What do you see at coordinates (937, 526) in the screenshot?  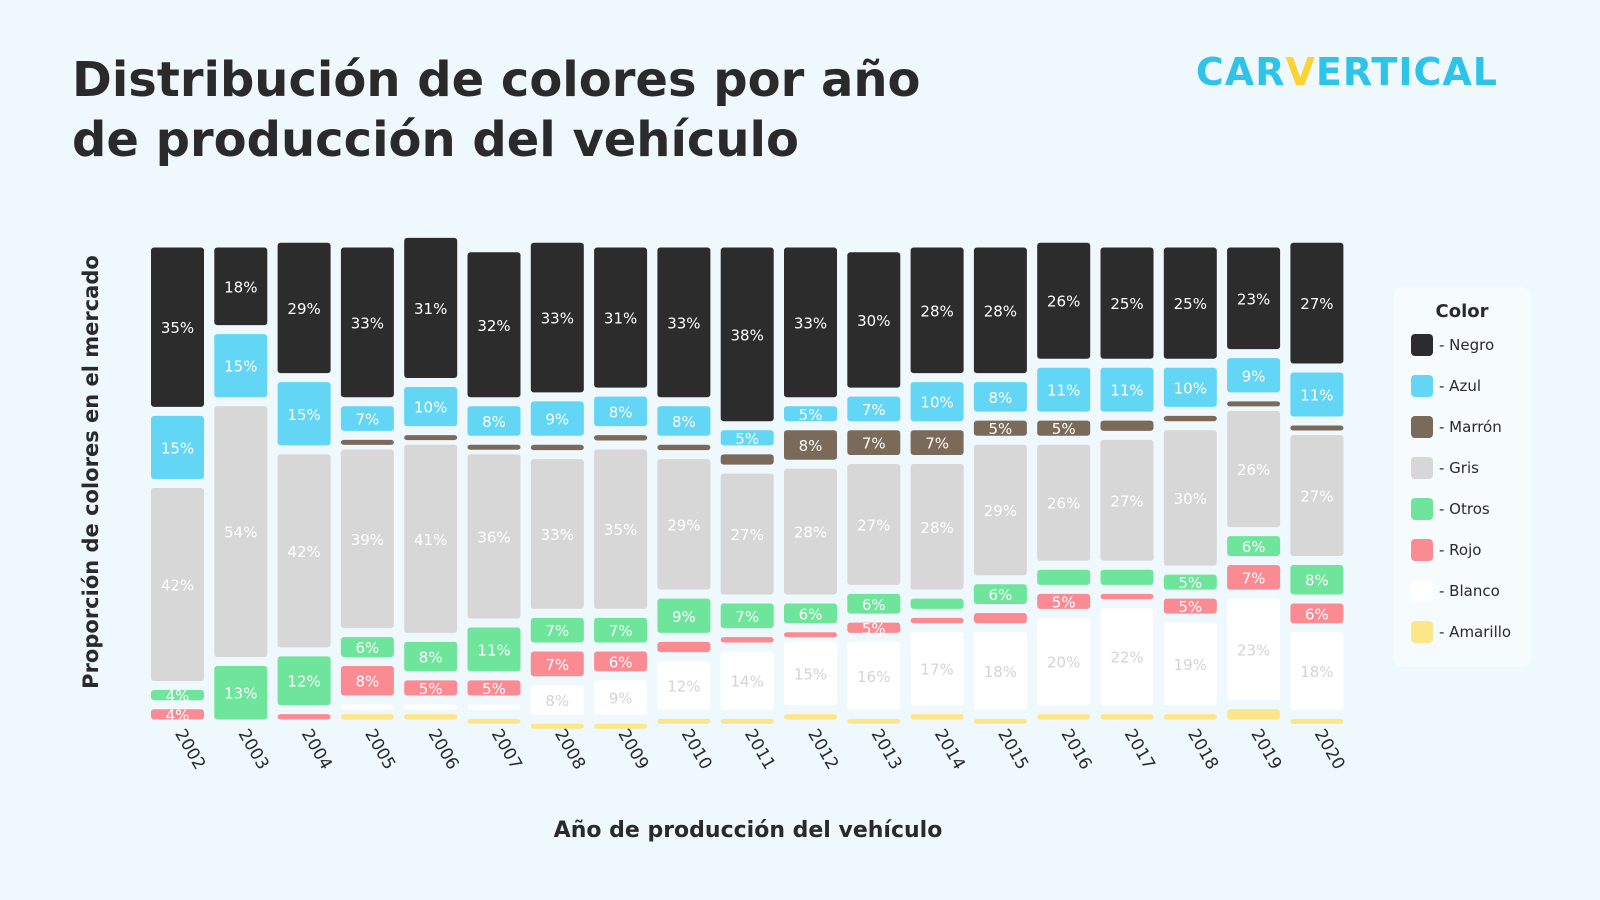 I see `bar-segment-gris-2014` at bounding box center [937, 526].